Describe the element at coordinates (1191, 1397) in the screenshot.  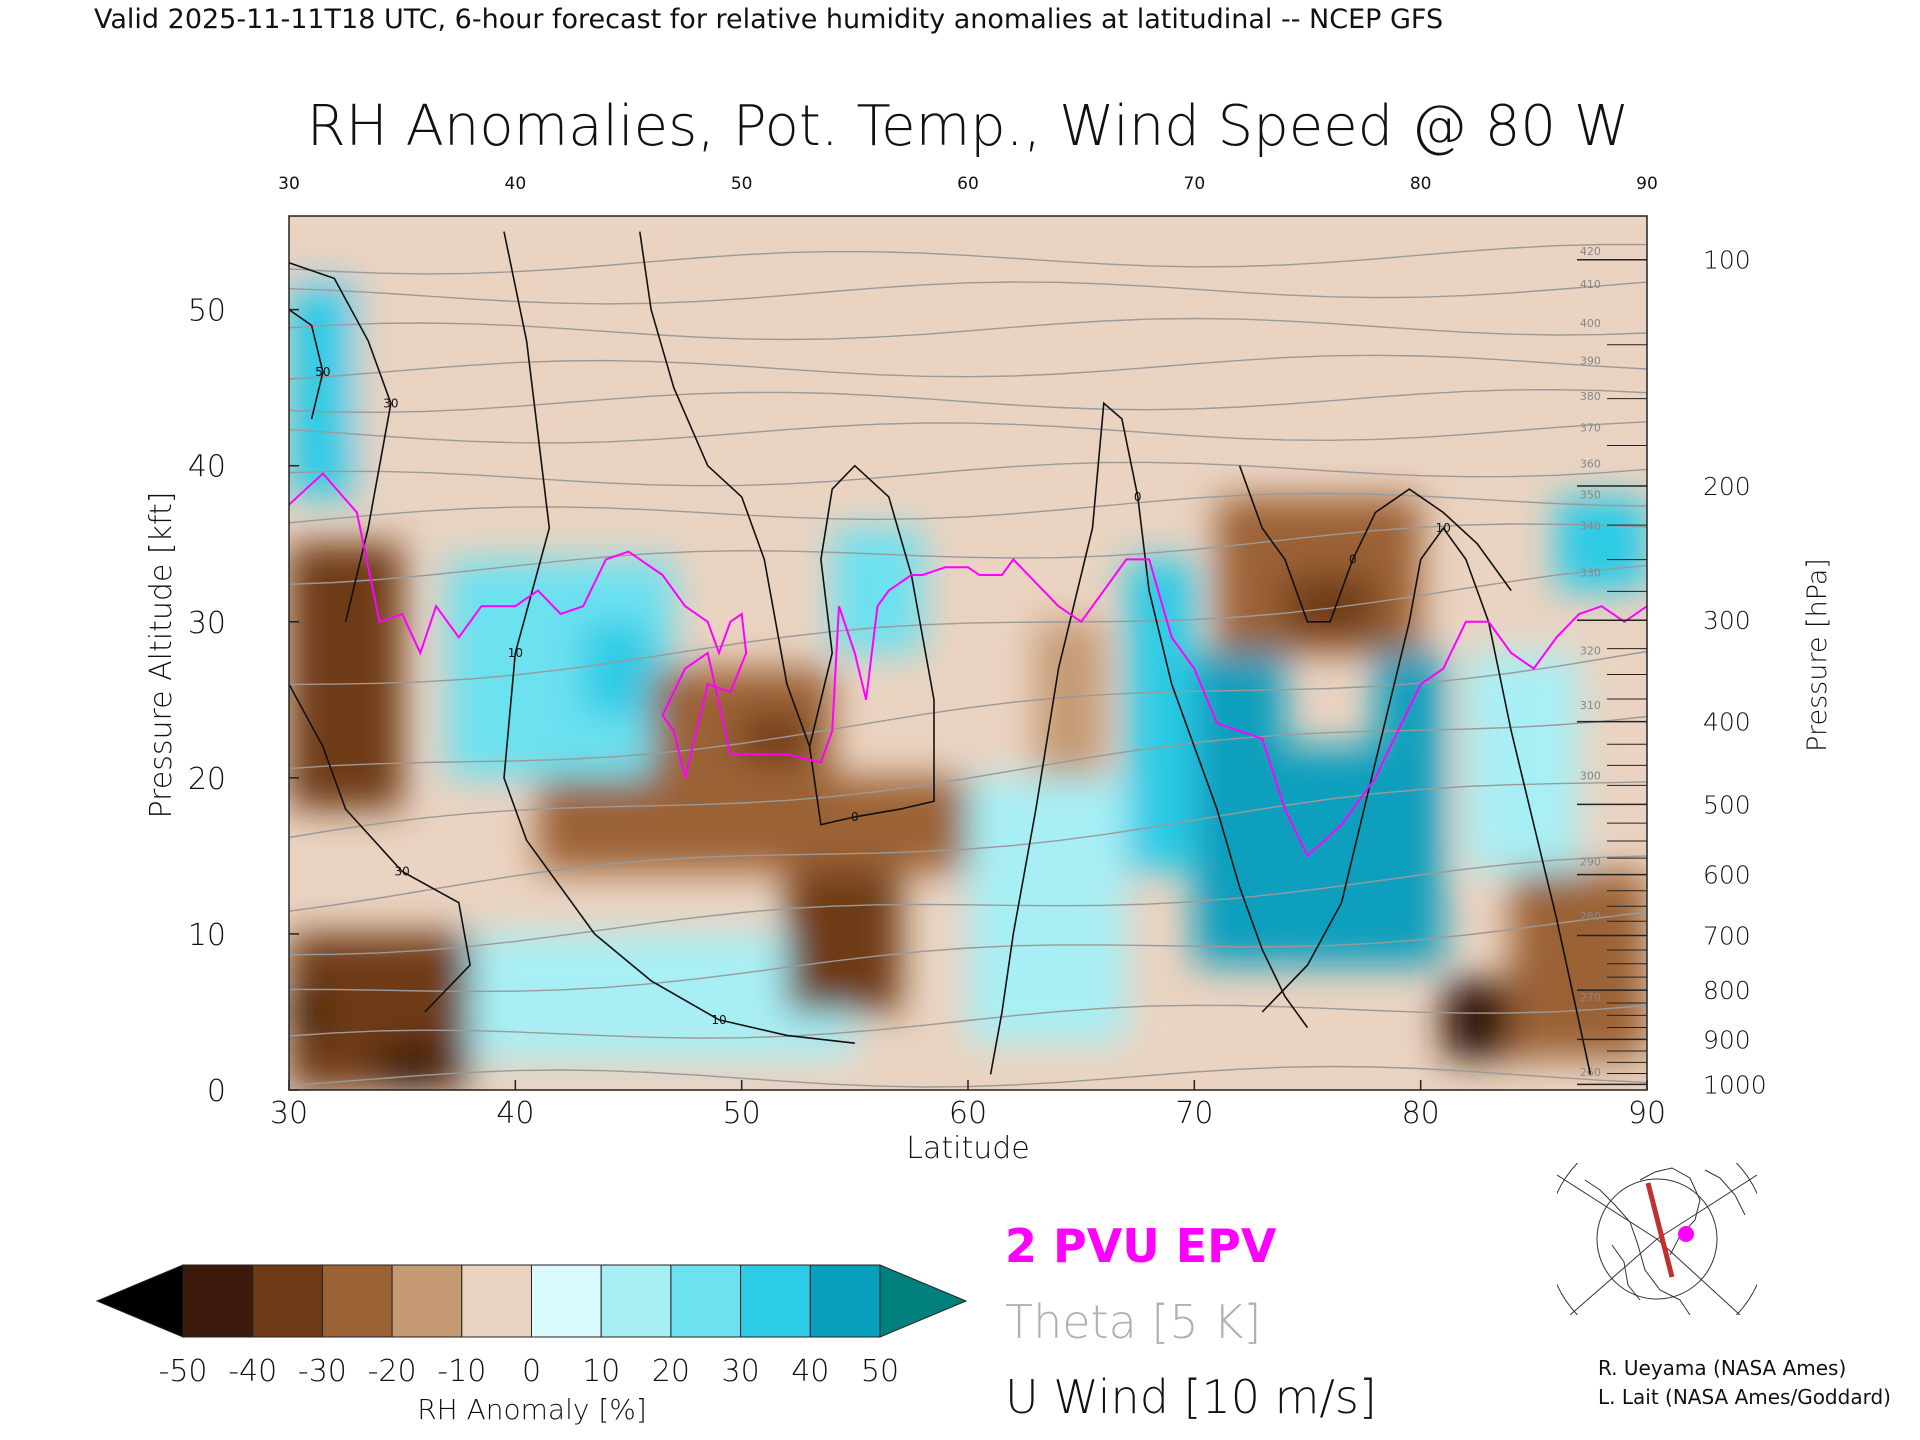
I see `legend-wind: U Wind [10 m/s]` at that location.